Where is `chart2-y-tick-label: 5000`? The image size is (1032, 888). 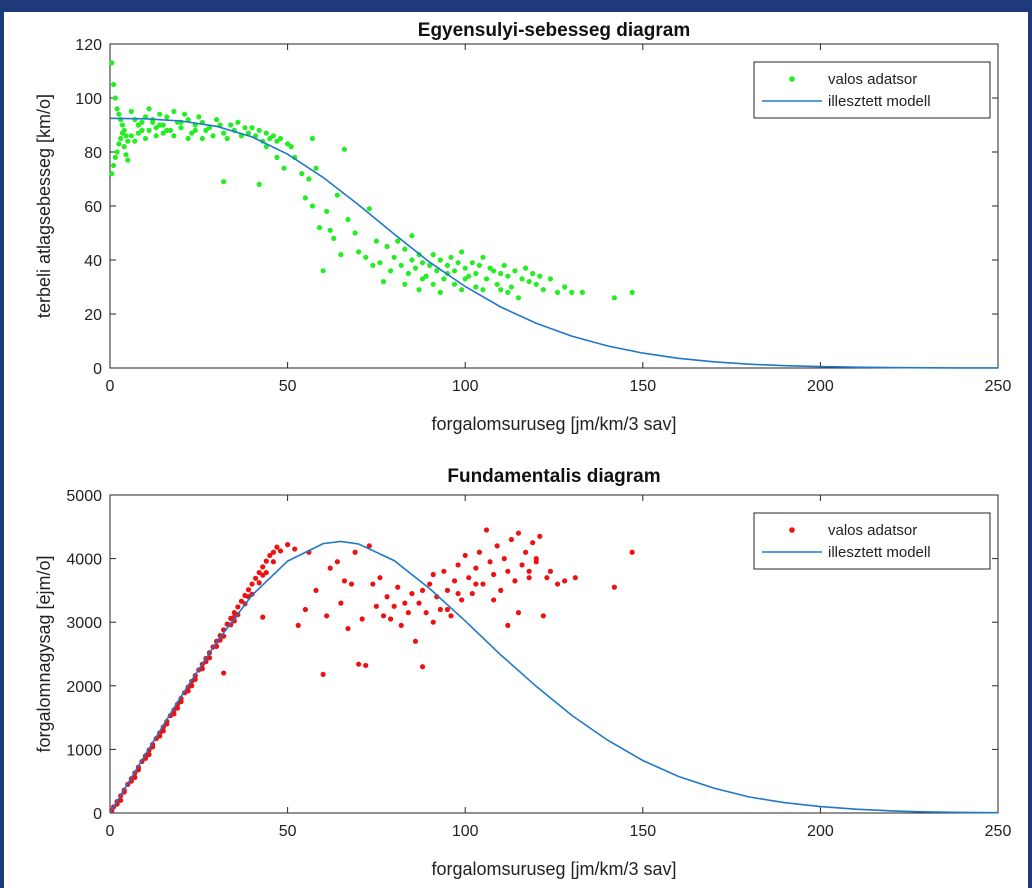 chart2-y-tick-label: 5000 is located at coordinates (84, 496).